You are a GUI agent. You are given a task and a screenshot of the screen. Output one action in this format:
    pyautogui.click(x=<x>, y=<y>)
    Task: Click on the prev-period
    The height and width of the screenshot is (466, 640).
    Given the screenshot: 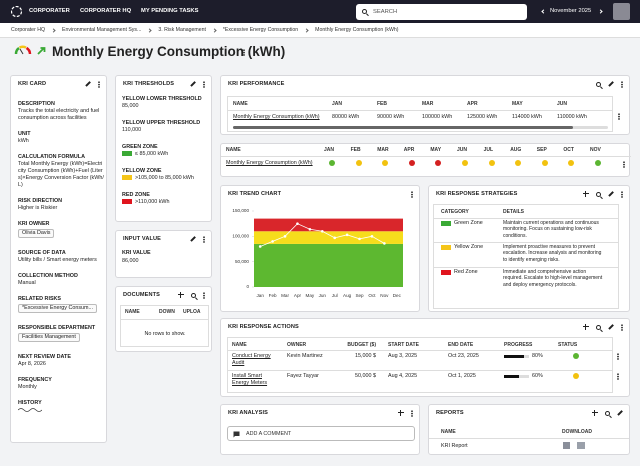 What is the action you would take?
    pyautogui.click(x=543, y=11)
    